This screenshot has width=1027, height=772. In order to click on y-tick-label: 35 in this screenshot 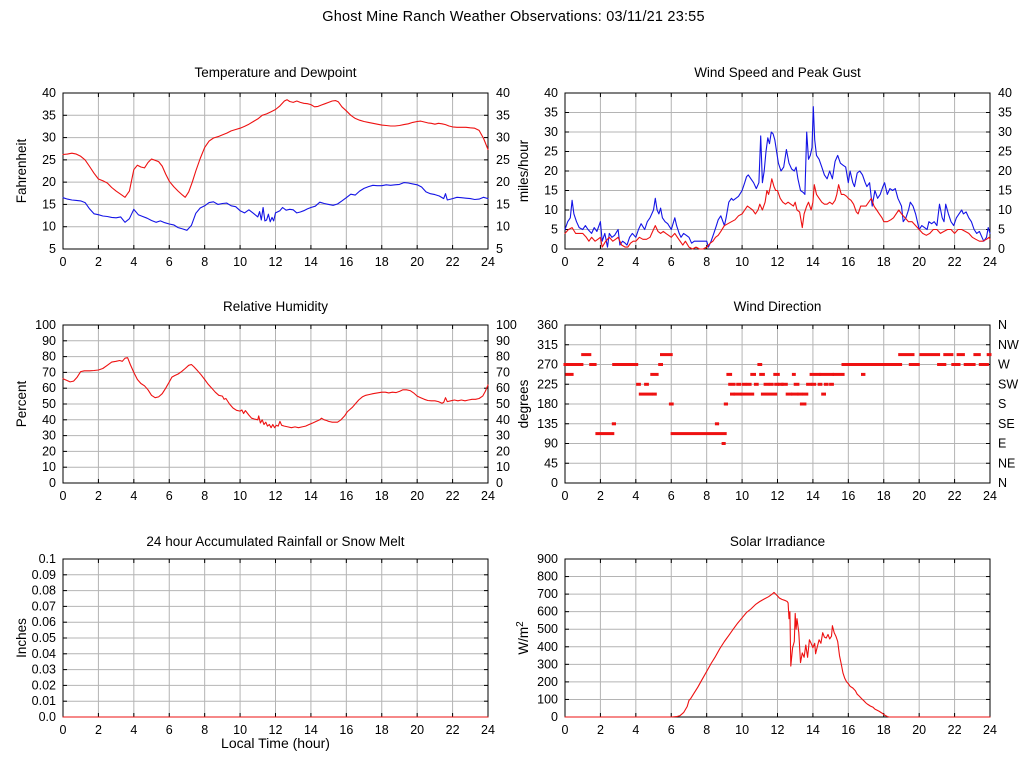, I will do `click(551, 113)`.